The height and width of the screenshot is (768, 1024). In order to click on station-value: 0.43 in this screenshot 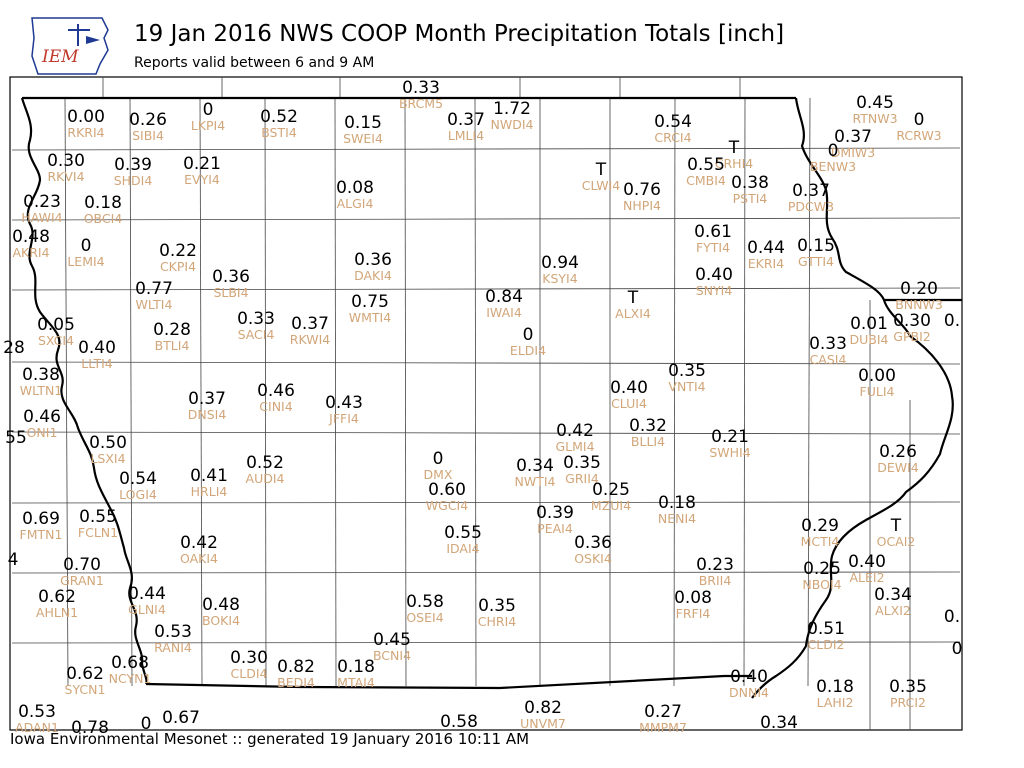, I will do `click(344, 403)`.